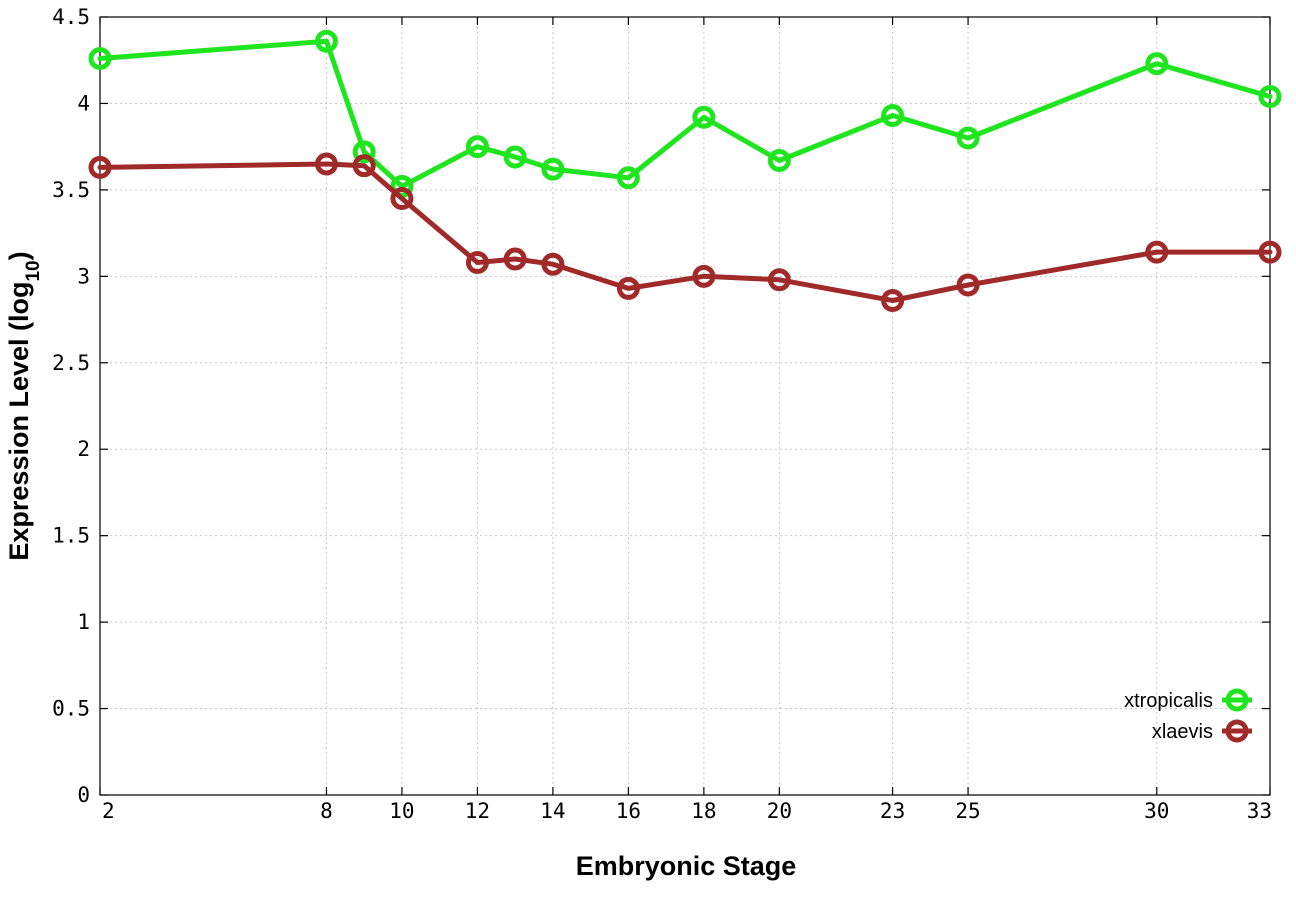 The height and width of the screenshot is (907, 1296). Describe the element at coordinates (967, 811) in the screenshot. I see `x-tick-label: 25` at that location.